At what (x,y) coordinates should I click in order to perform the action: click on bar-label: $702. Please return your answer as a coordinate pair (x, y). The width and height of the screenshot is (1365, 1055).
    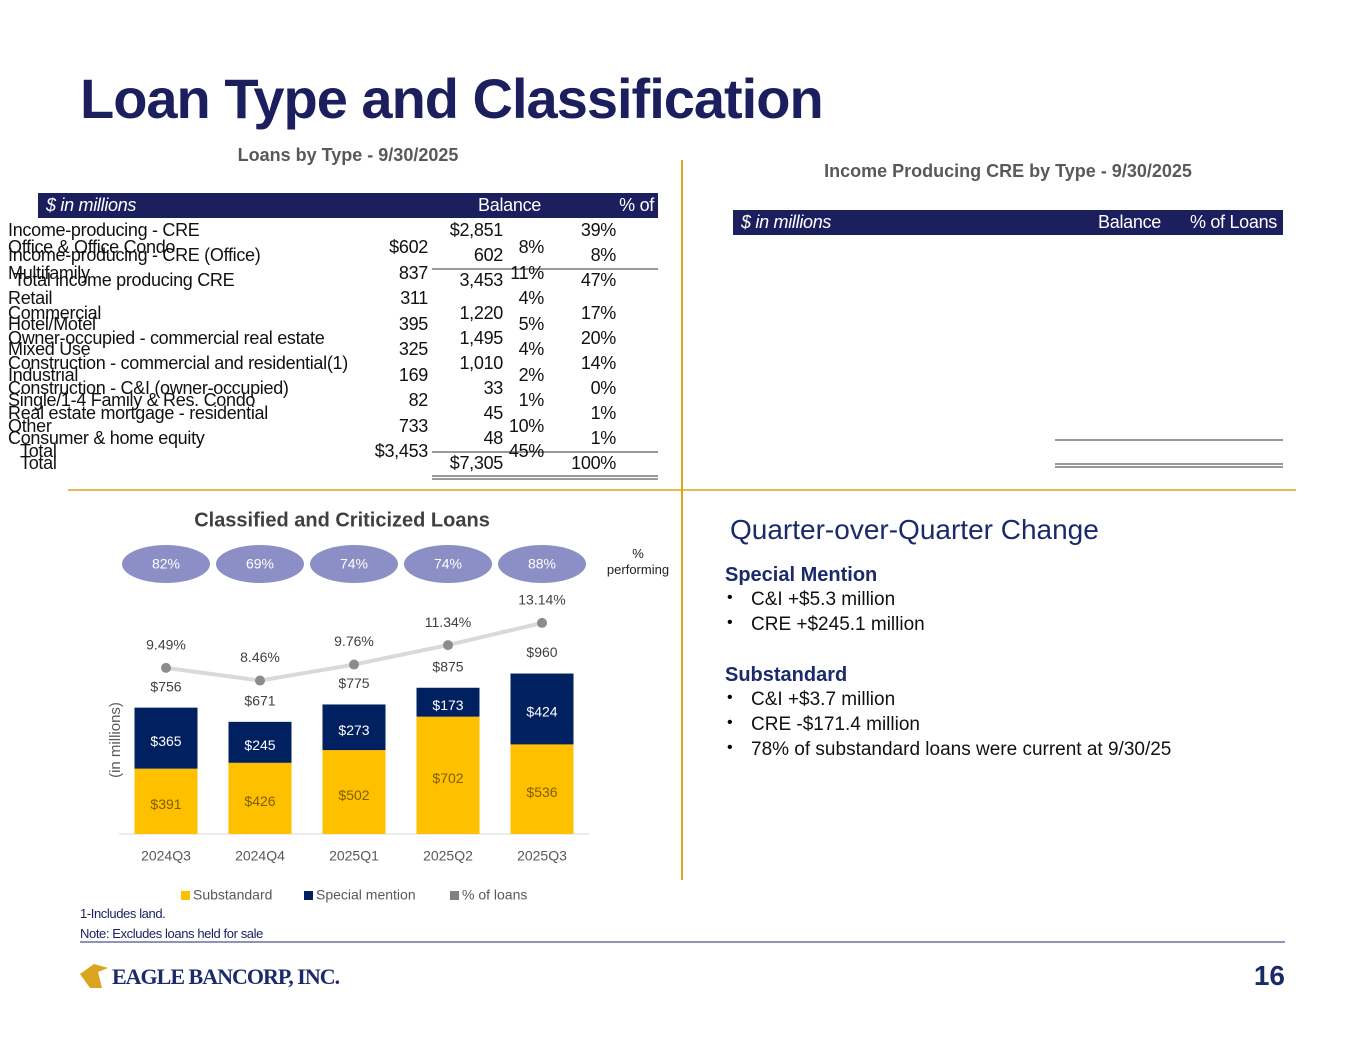
    Looking at the image, I should click on (447, 778).